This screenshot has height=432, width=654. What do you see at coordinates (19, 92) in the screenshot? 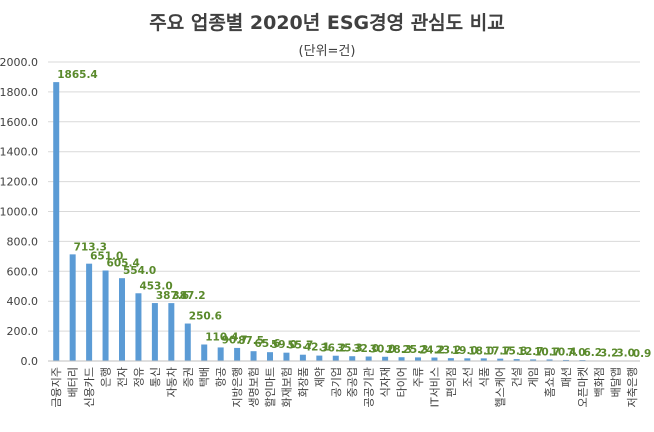
I see `y-tick-label: 1800.0` at bounding box center [19, 92].